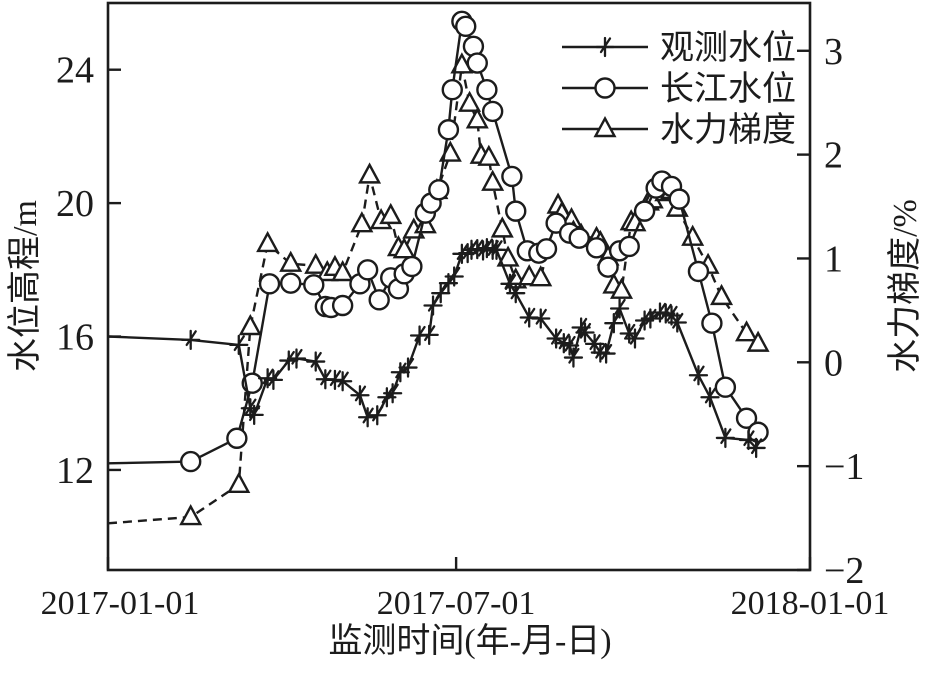  I want to click on y-axis-right-tick-label: 2, so click(833, 156).